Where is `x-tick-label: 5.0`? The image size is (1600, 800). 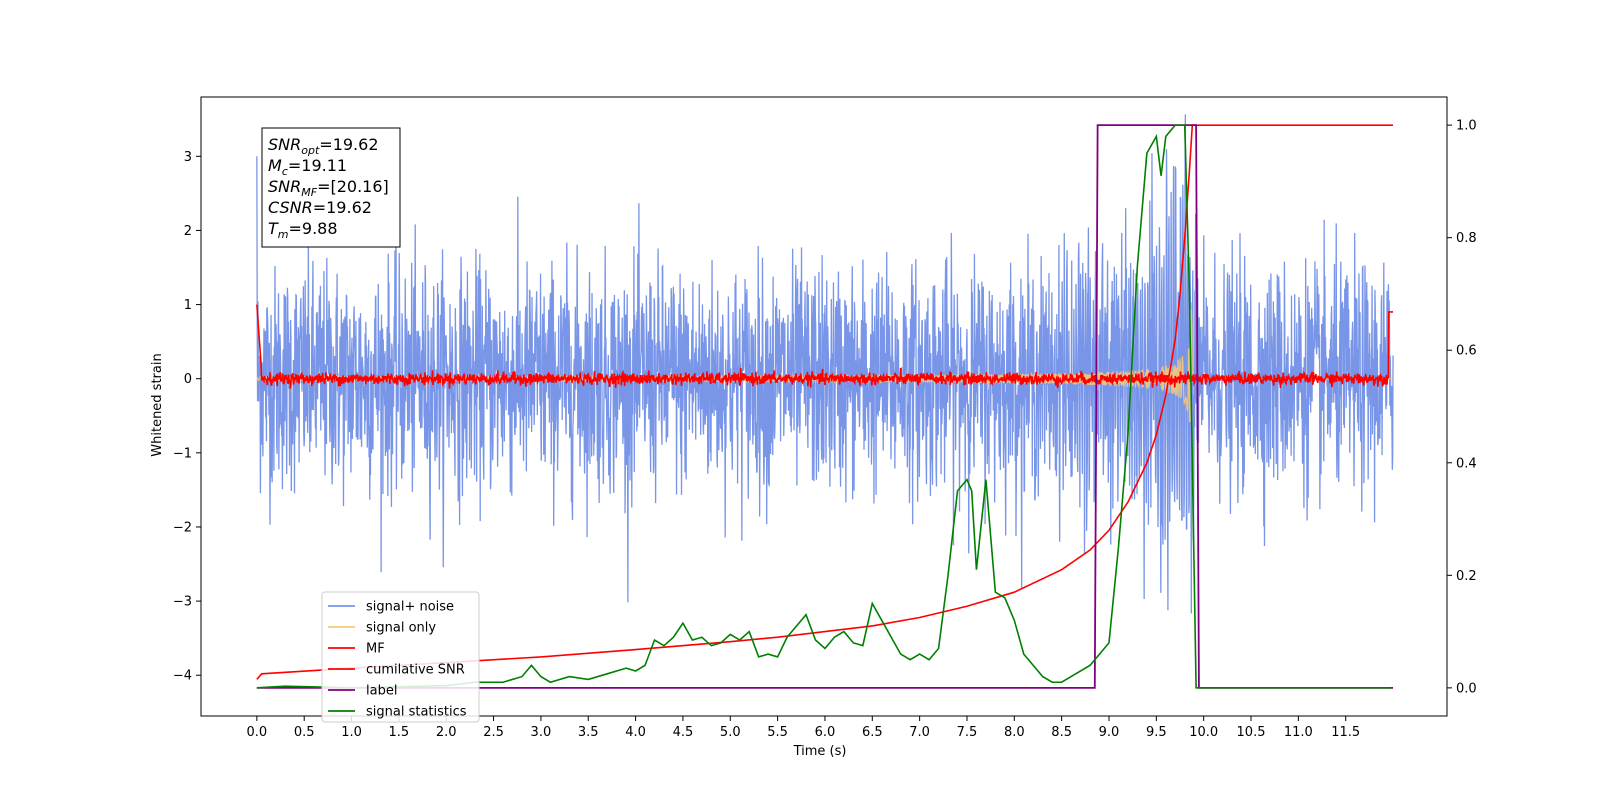
x-tick-label: 5.0 is located at coordinates (730, 732).